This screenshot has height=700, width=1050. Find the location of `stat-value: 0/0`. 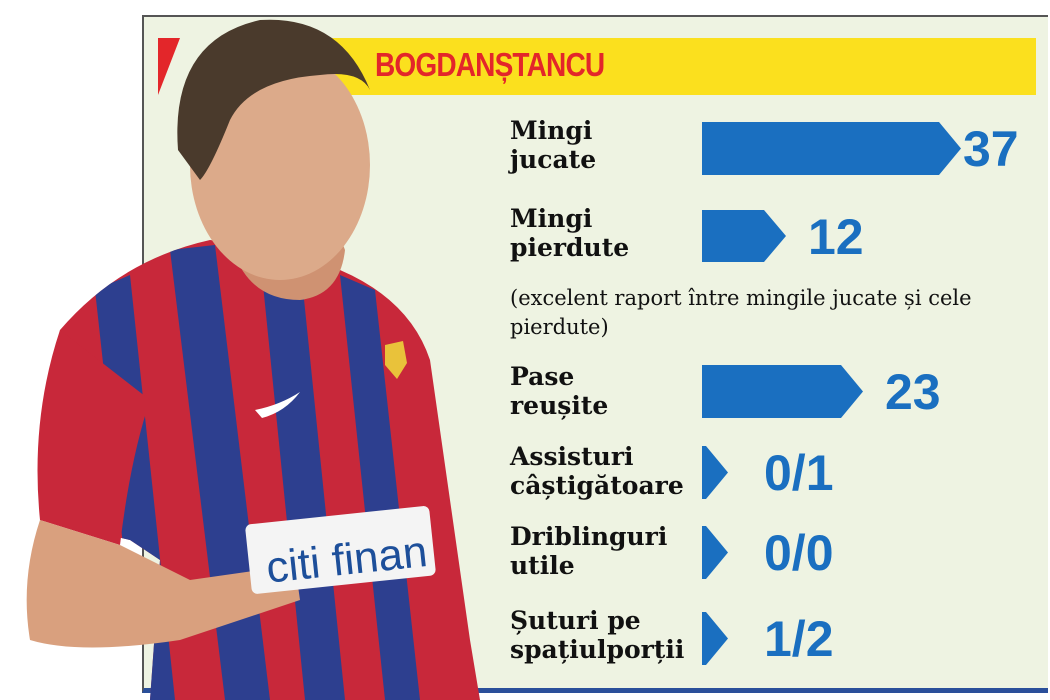

stat-value: 0/0 is located at coordinates (799, 553).